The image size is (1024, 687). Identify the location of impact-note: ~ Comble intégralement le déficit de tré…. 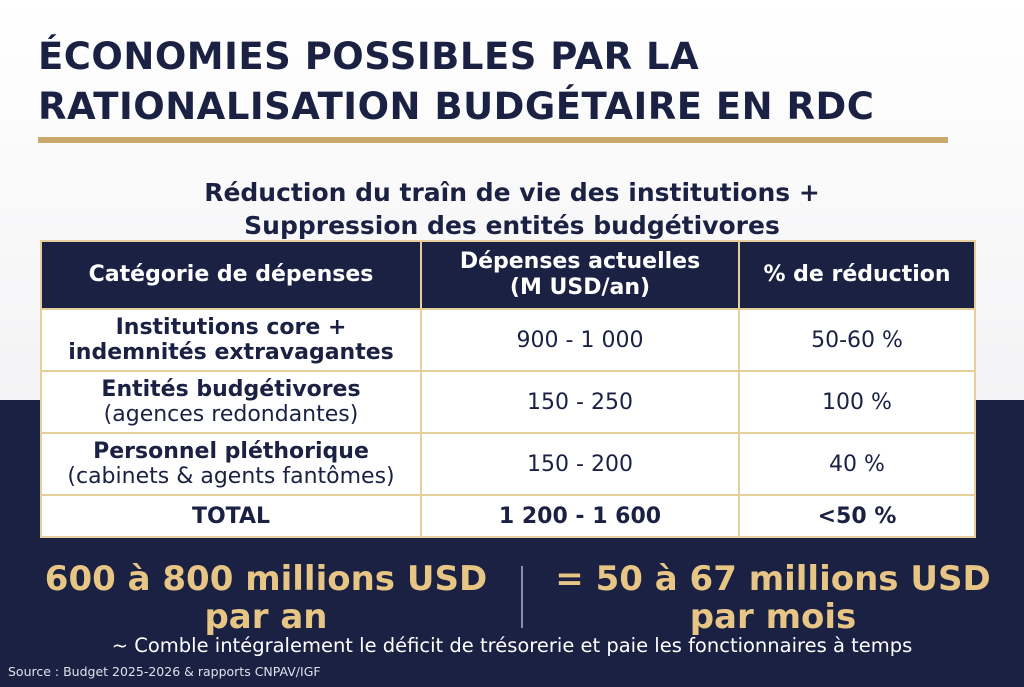
(512, 645).